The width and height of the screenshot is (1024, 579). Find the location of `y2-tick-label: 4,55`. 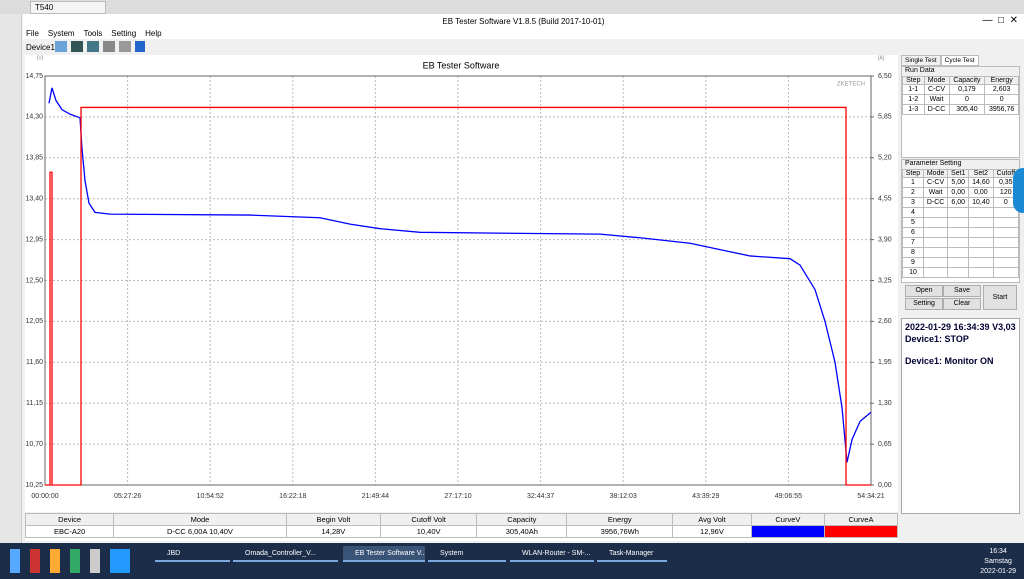

y2-tick-label: 4,55 is located at coordinates (885, 199).